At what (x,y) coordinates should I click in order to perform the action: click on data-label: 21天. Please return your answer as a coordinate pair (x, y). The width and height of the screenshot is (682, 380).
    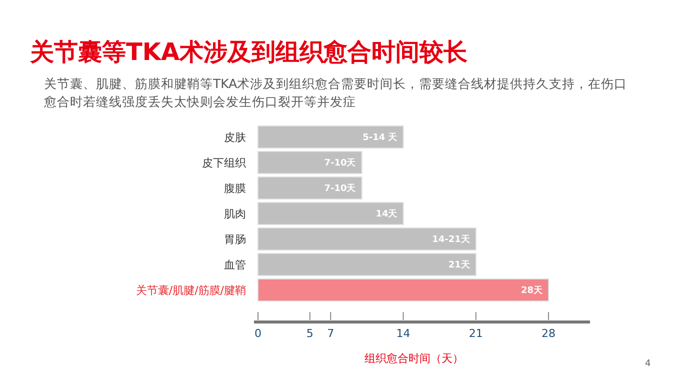
    Looking at the image, I should click on (459, 265).